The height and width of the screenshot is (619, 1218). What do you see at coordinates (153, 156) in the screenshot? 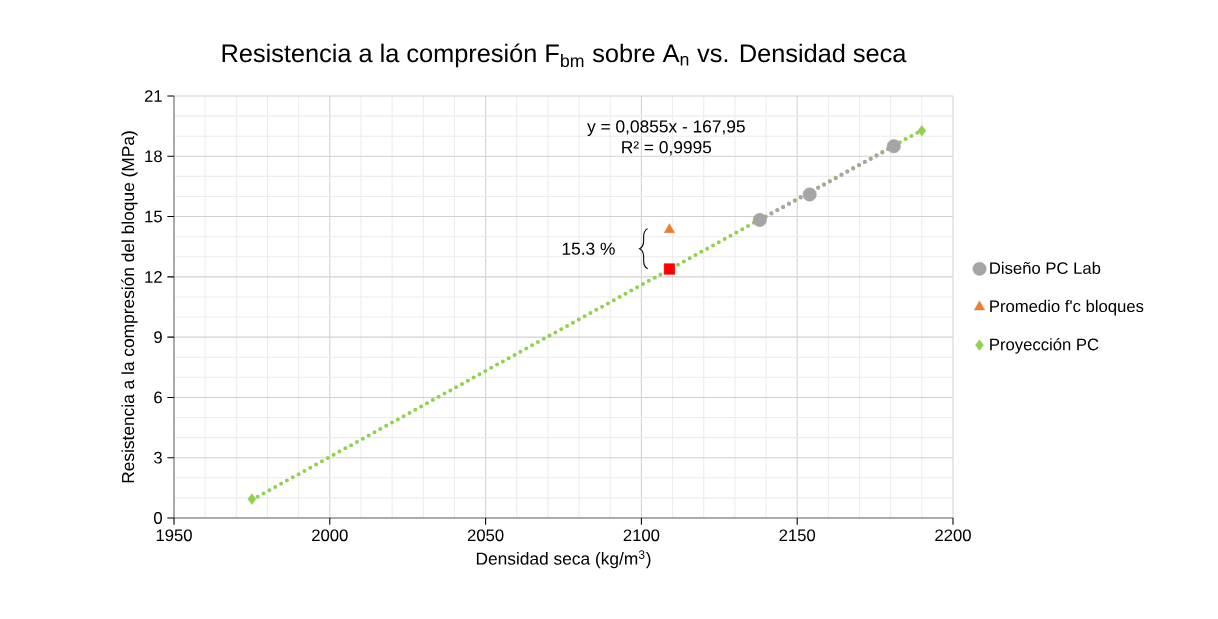
I see `y-tick-label: 18` at bounding box center [153, 156].